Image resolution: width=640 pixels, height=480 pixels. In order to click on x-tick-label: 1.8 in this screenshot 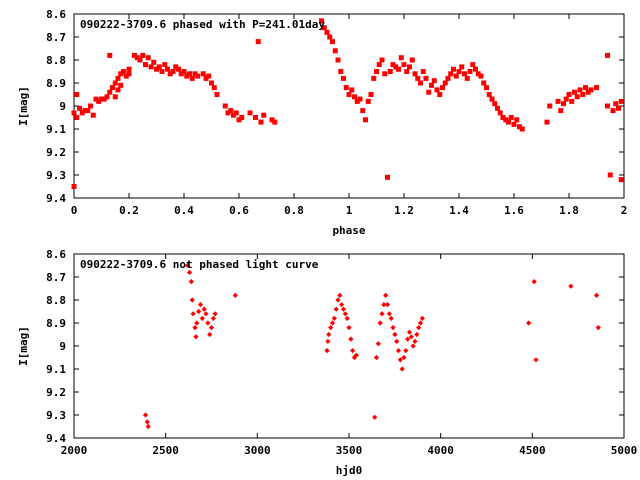, I will do `click(569, 210)`.